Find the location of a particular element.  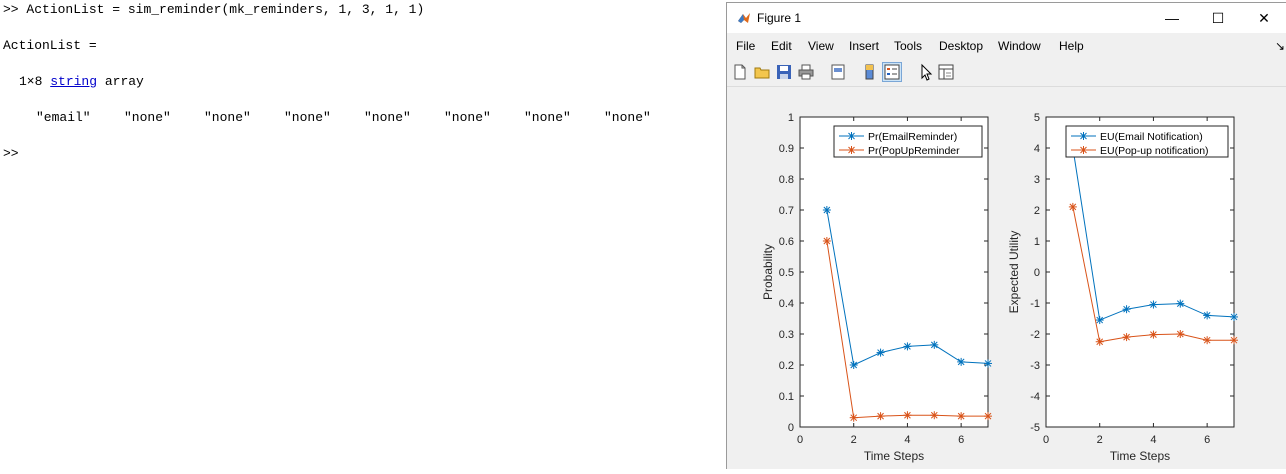

print-icon is located at coordinates (806, 72).